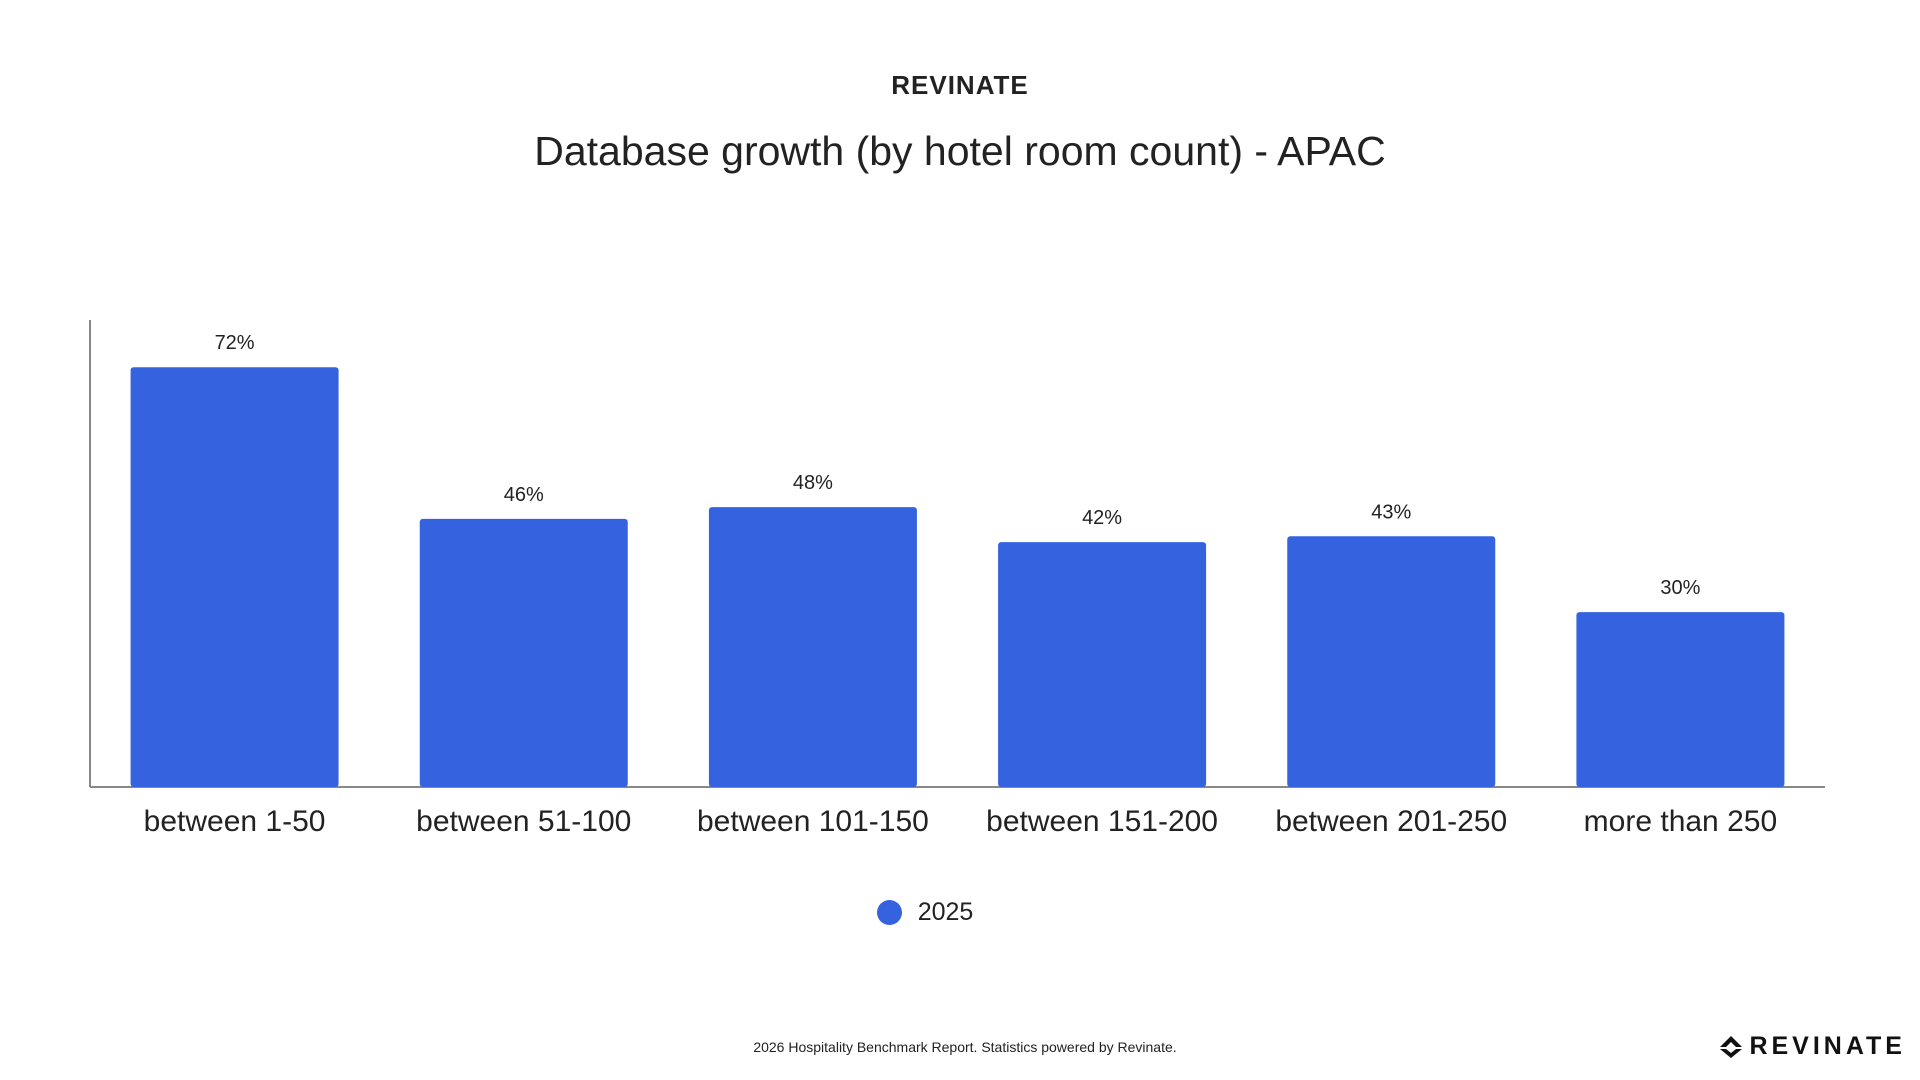  What do you see at coordinates (1680, 588) in the screenshot?
I see `data-label-6: 30%` at bounding box center [1680, 588].